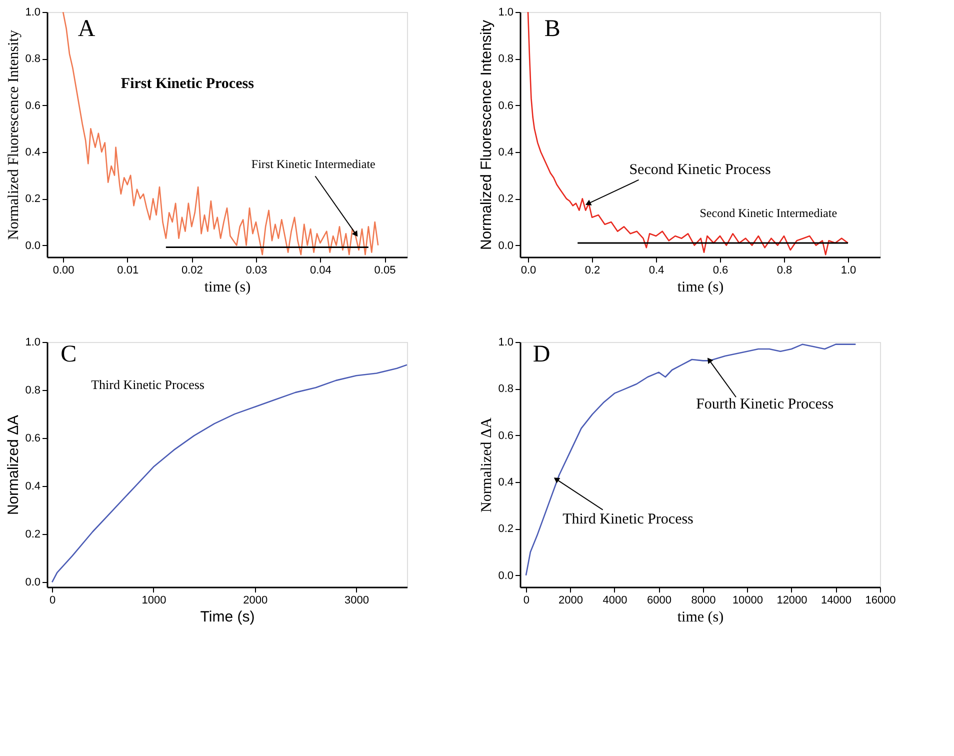  I want to click on x-tick-label: 0.6, so click(720, 270).